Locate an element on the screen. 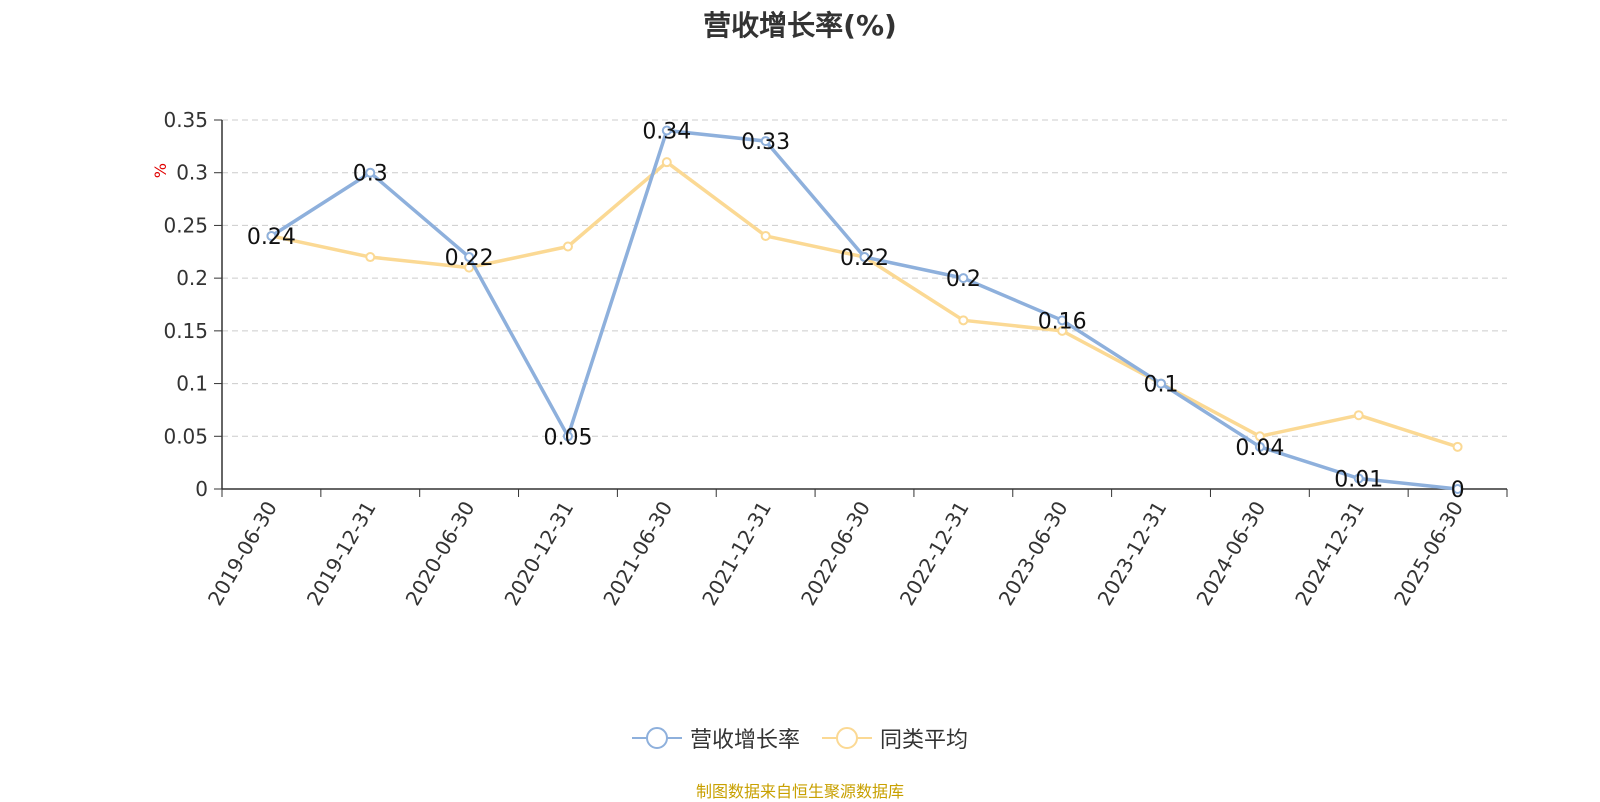  x-tick-label: 2021-12-31 is located at coordinates (736, 553).